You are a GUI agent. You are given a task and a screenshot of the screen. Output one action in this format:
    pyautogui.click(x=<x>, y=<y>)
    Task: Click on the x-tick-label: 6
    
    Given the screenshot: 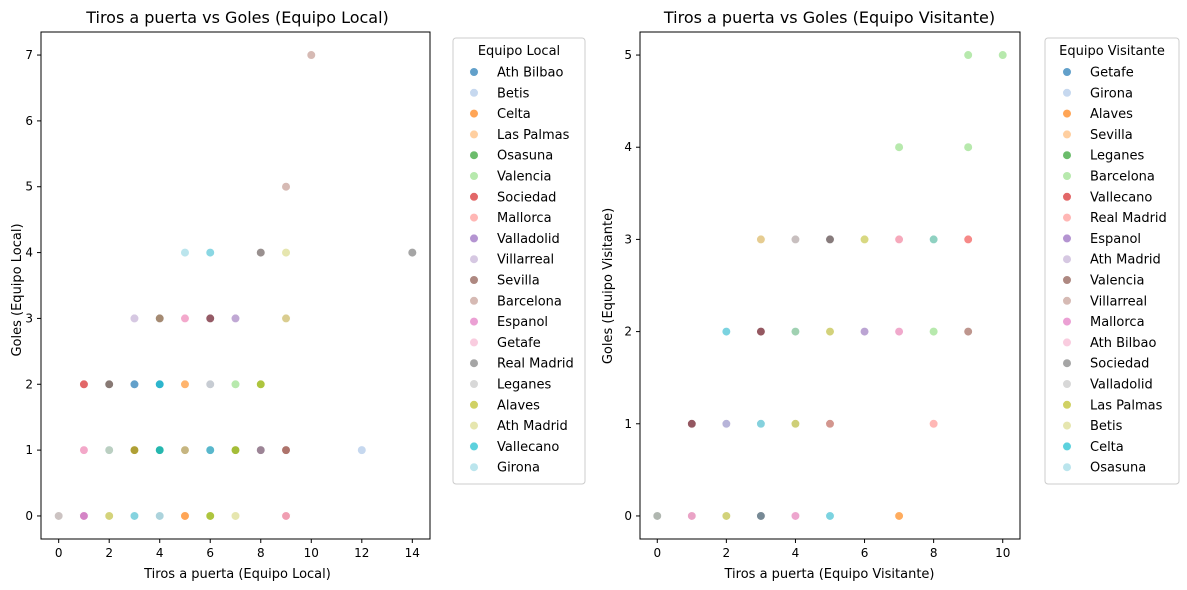 What is the action you would take?
    pyautogui.click(x=210, y=553)
    